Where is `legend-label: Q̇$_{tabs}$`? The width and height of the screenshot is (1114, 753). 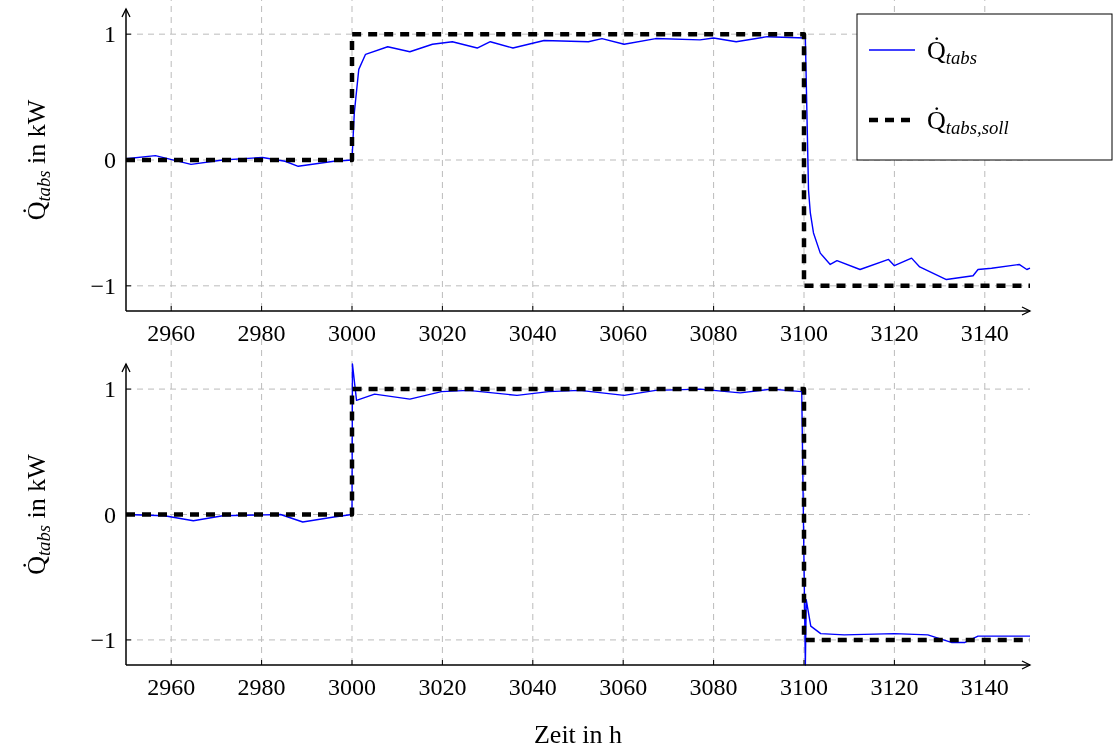 legend-label: Q̇$_{tabs}$ is located at coordinates (952, 52).